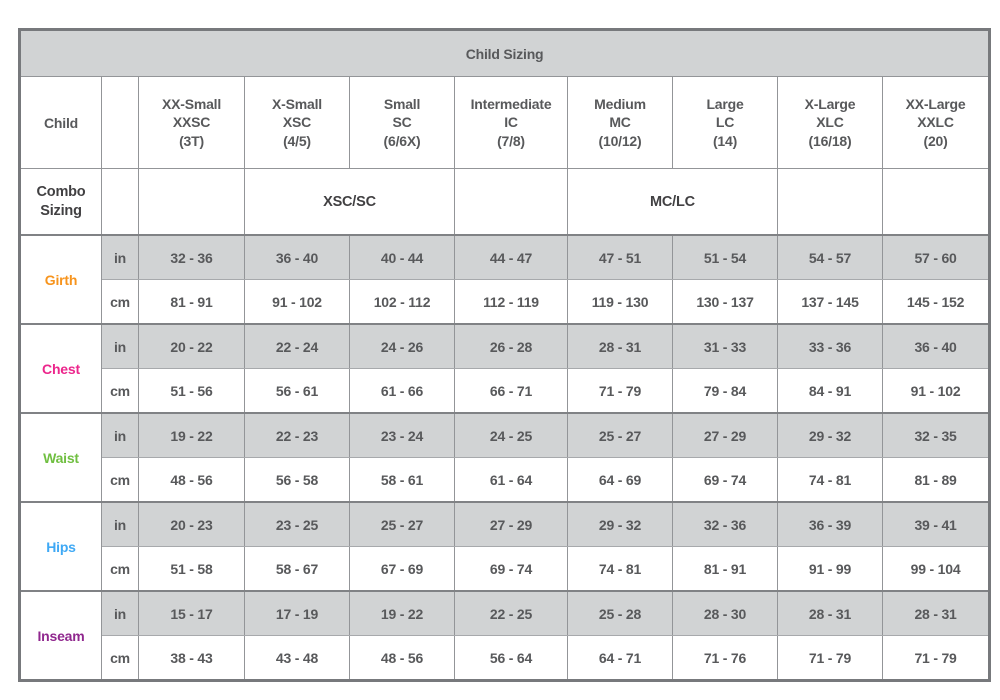  I want to click on value-cell: 47 - 51, so click(620, 257).